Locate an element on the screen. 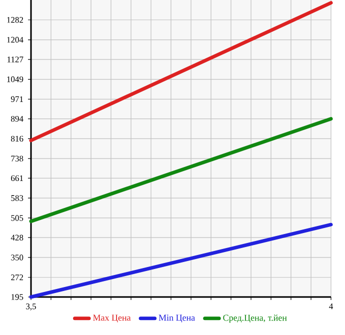 The image size is (345, 335). y-tick-label: 1127 is located at coordinates (16, 59).